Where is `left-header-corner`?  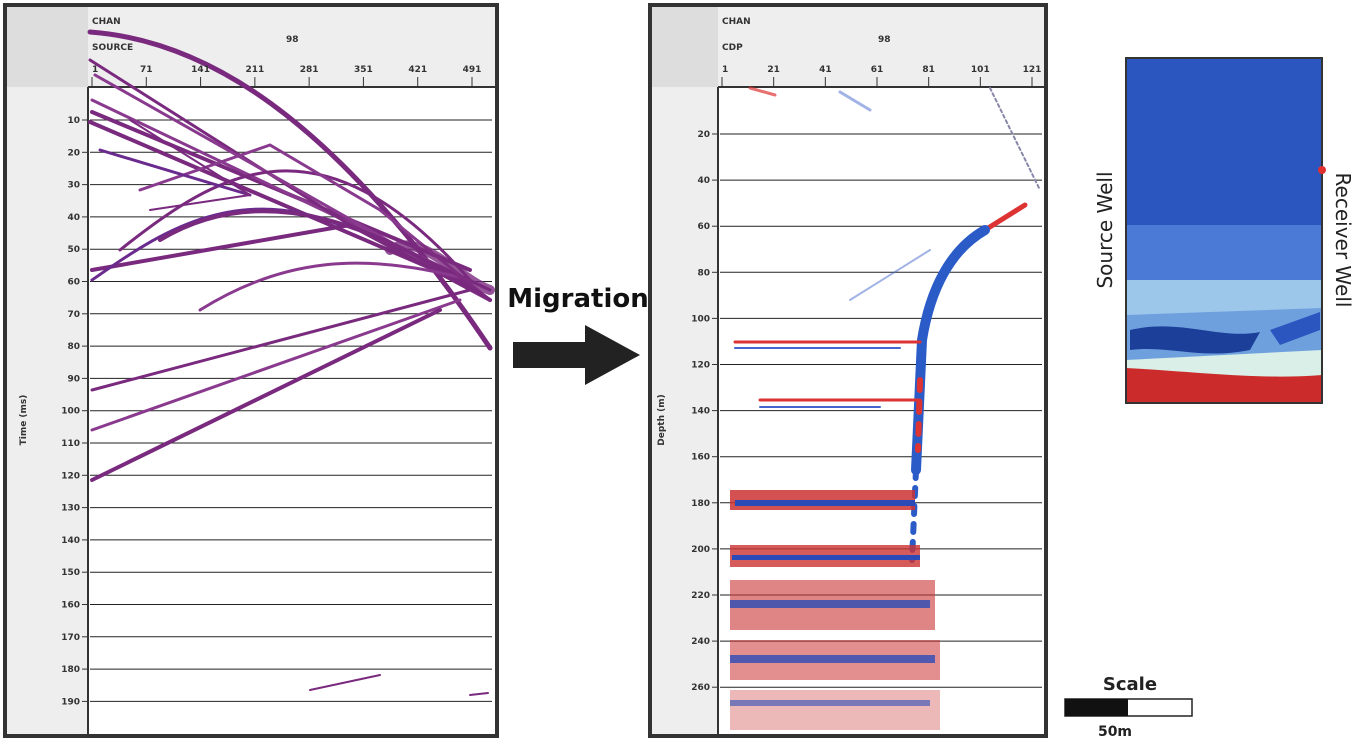 left-header-corner is located at coordinates (47, 47).